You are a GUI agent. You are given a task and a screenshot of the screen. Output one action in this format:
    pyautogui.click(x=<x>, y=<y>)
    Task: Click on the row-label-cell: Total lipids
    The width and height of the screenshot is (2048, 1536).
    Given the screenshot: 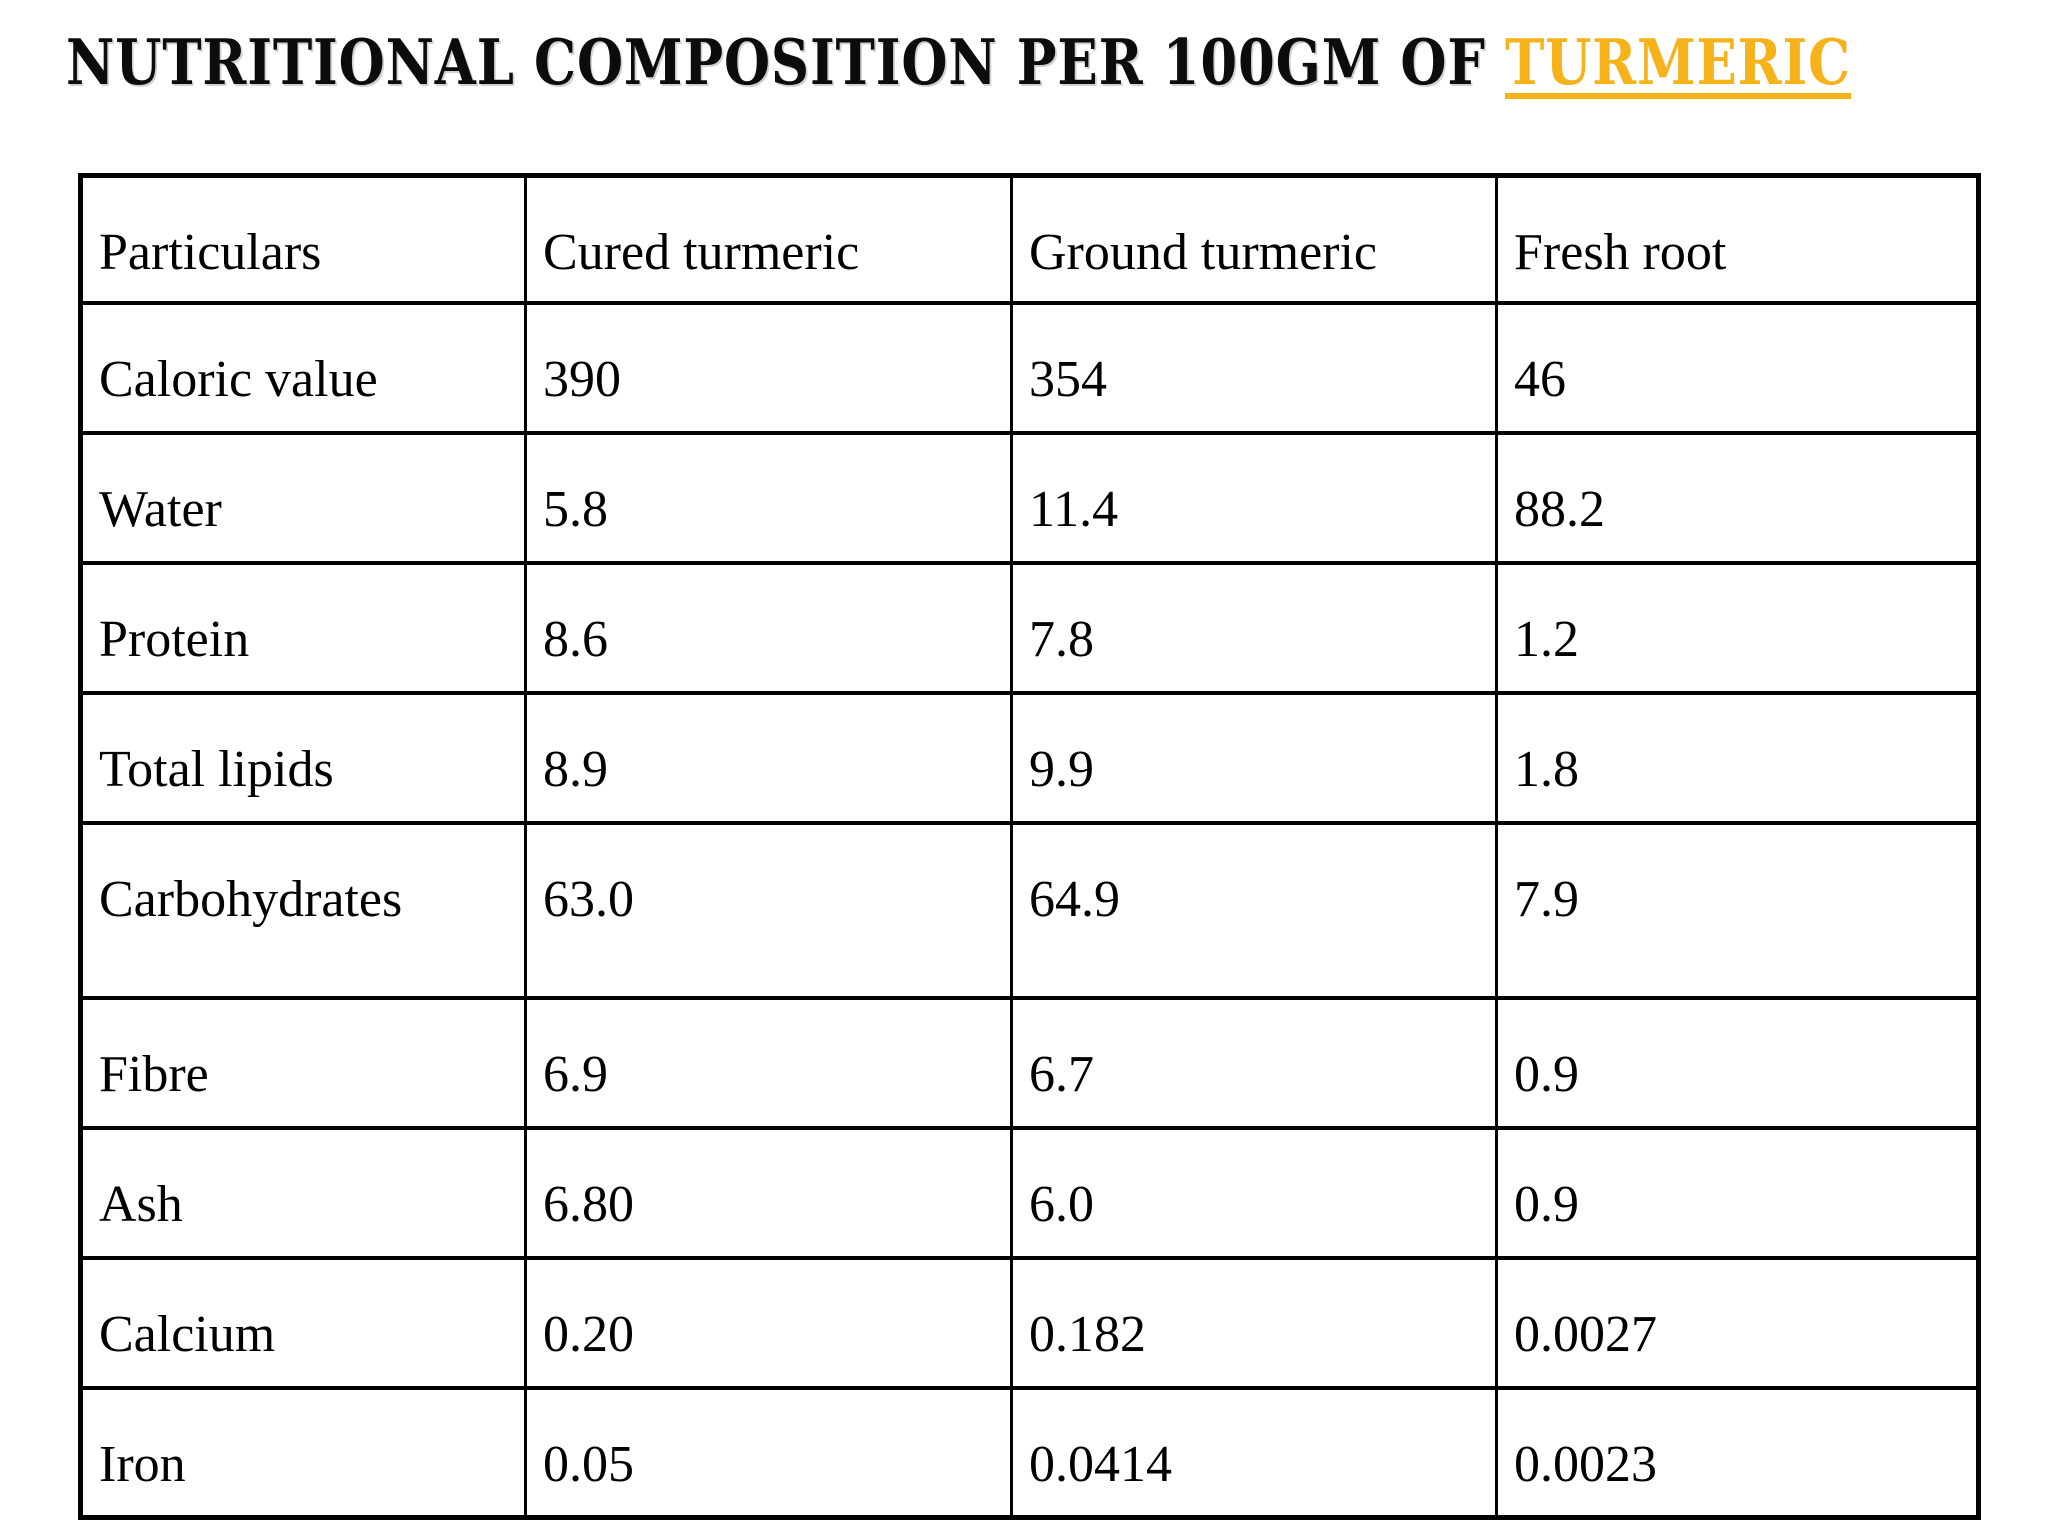 What is the action you would take?
    pyautogui.click(x=303, y=757)
    